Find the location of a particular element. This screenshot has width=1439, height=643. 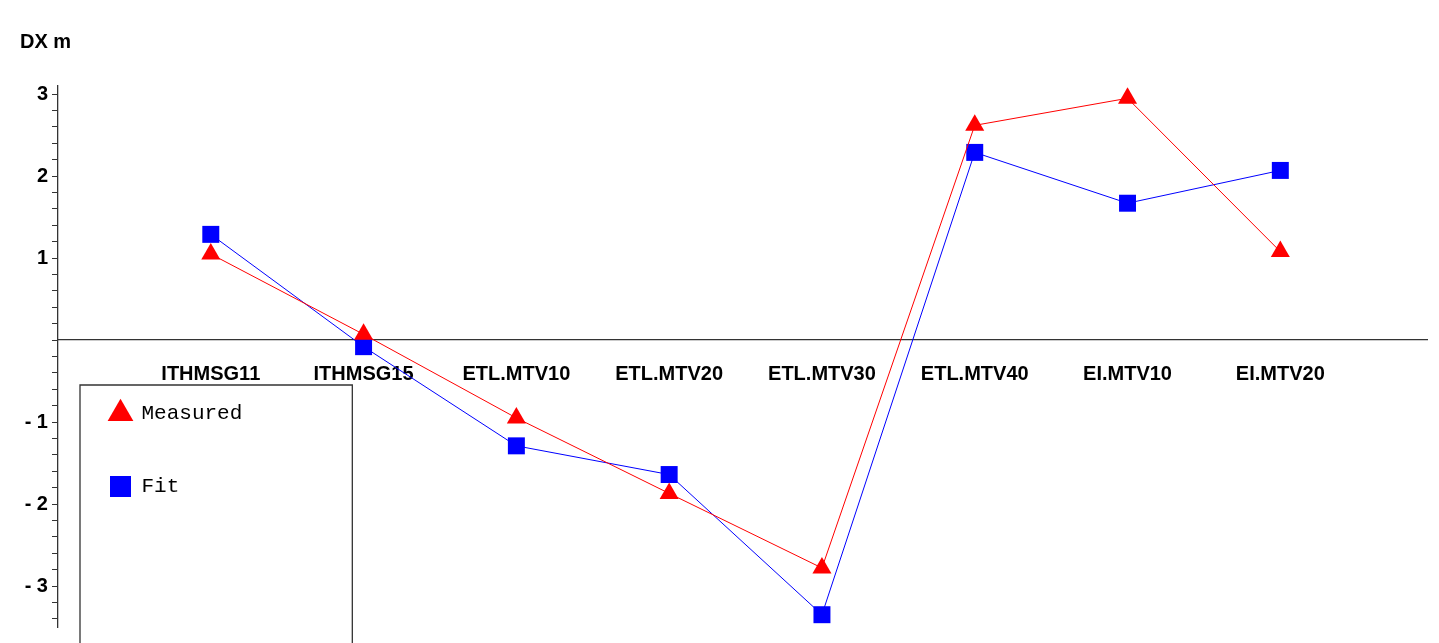

y-tick-label: 3 is located at coordinates (42, 92).